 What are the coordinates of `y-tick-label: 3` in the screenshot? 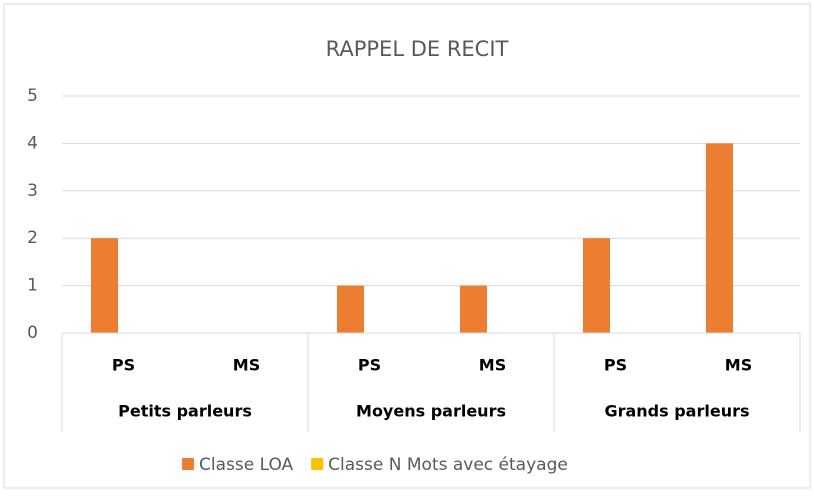 It's located at (32, 191).